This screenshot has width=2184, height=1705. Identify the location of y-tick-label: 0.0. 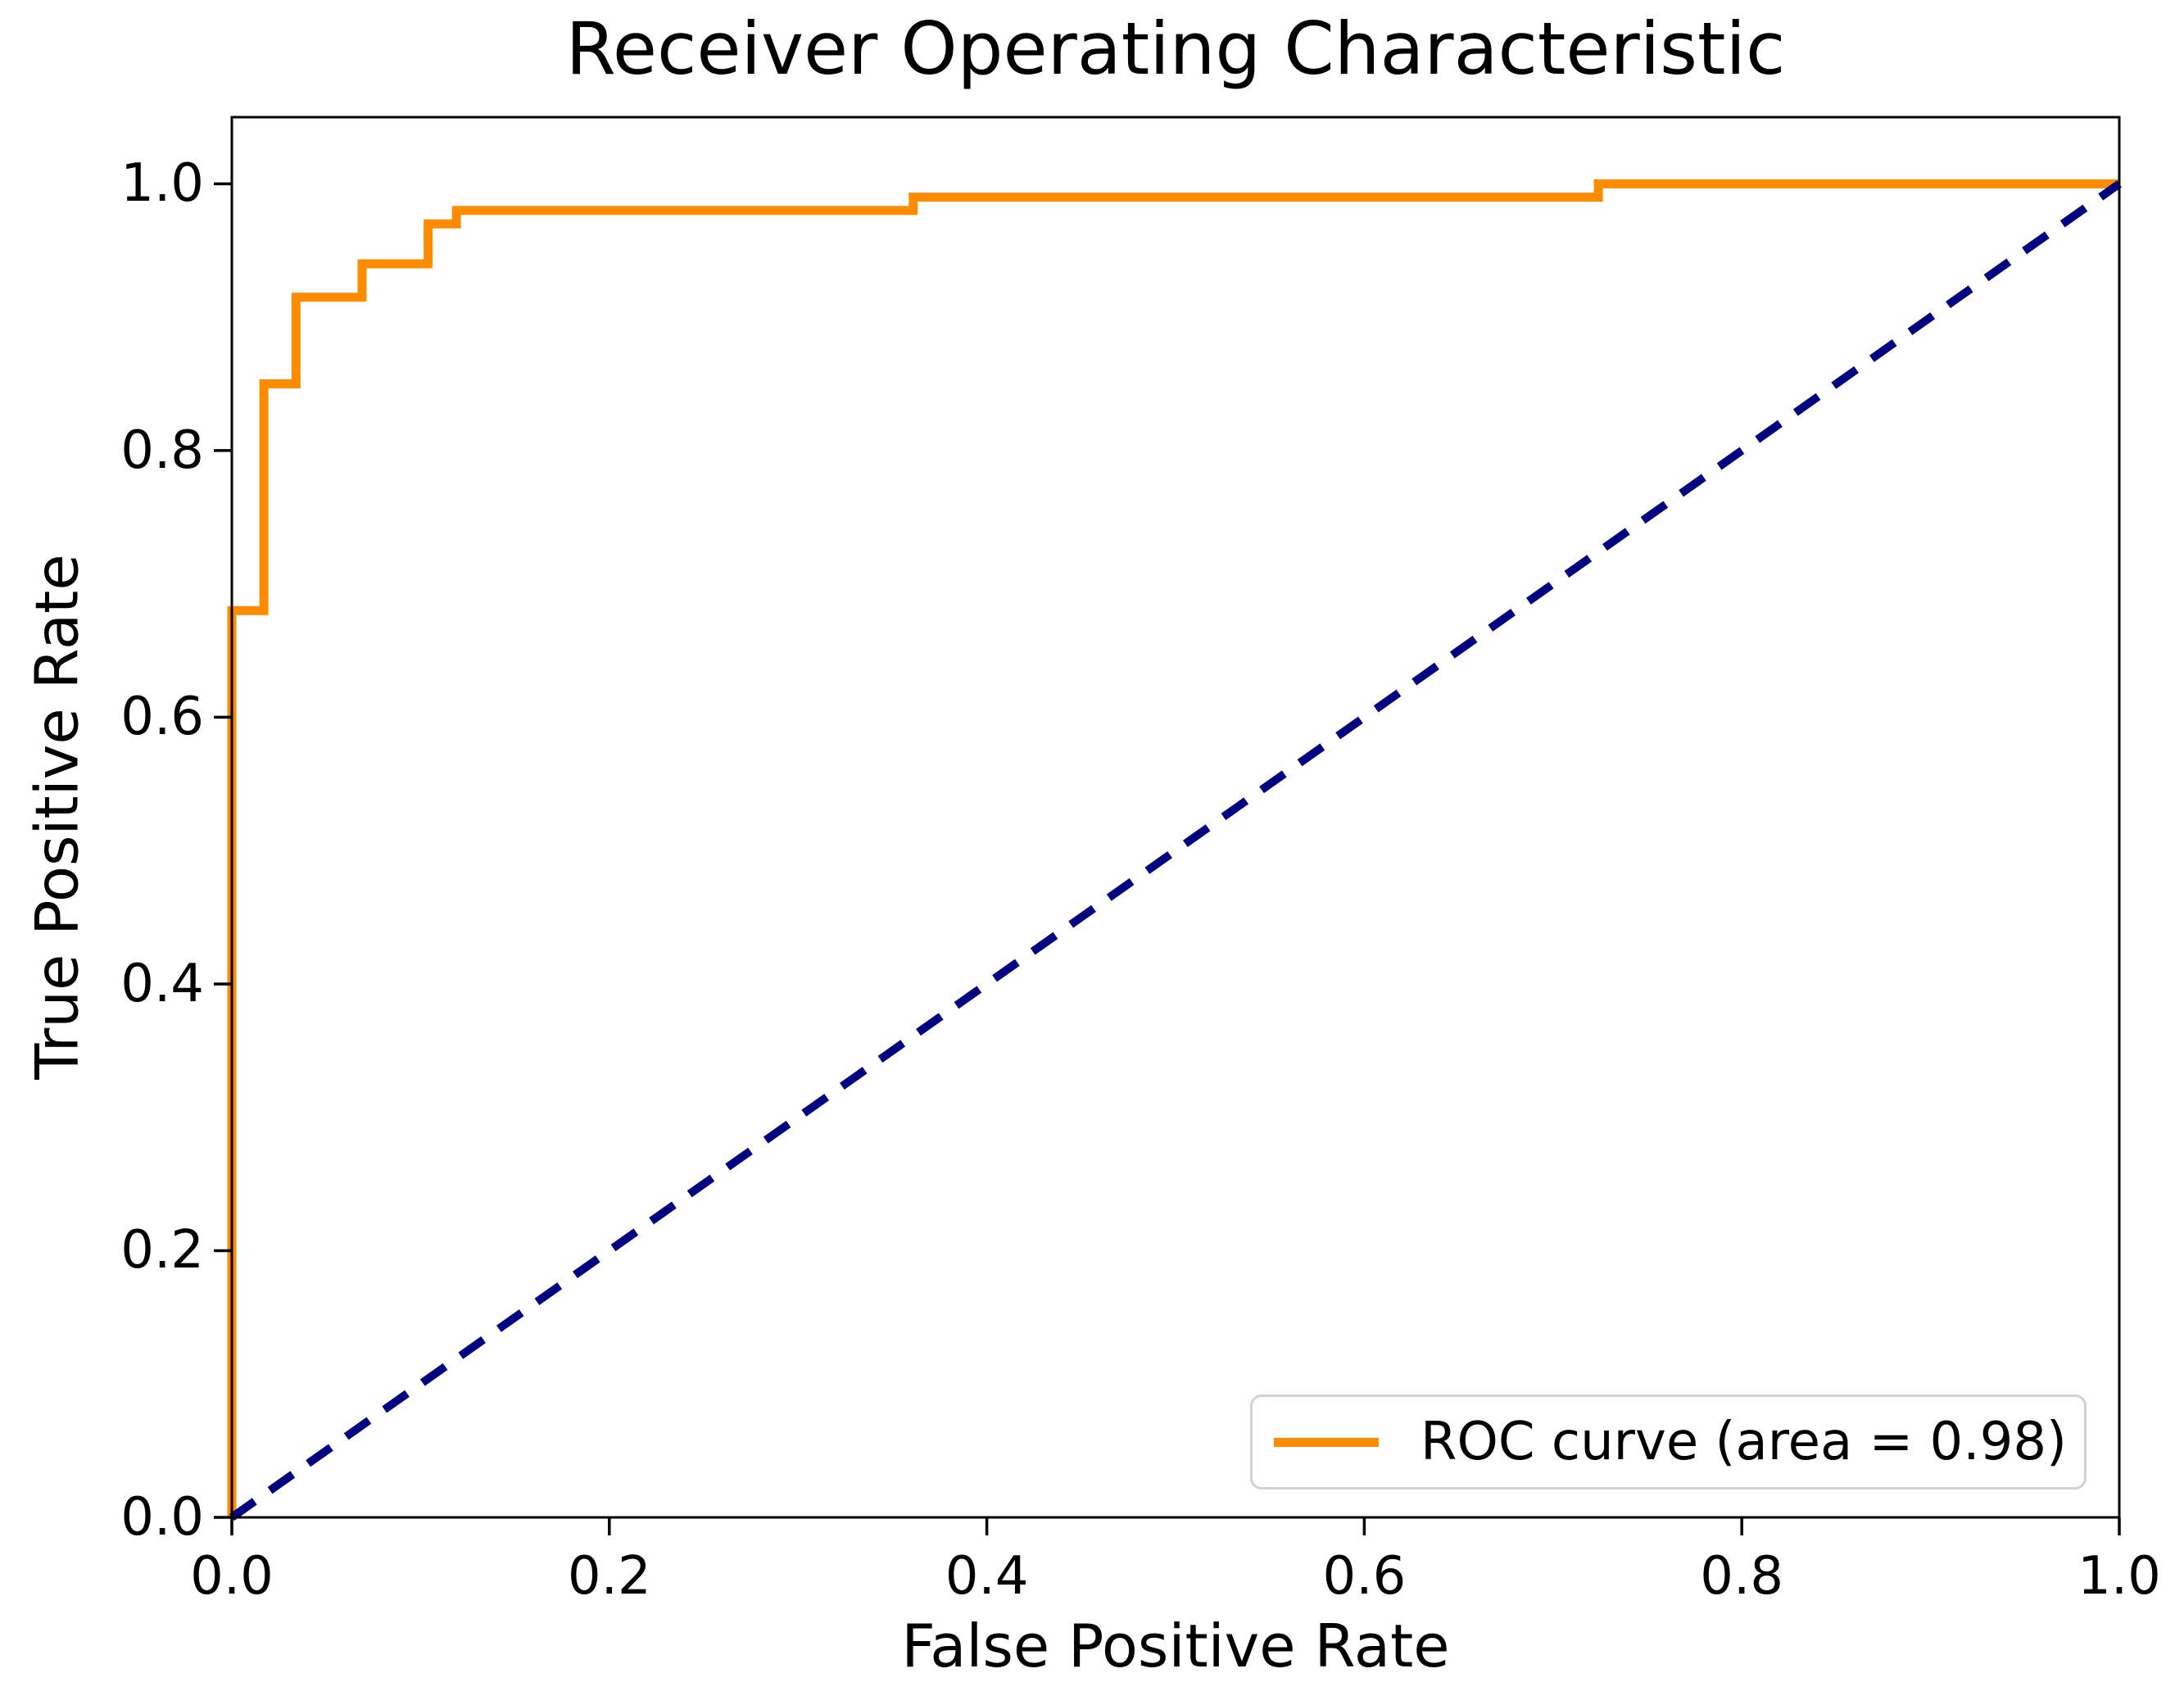
(162, 1517).